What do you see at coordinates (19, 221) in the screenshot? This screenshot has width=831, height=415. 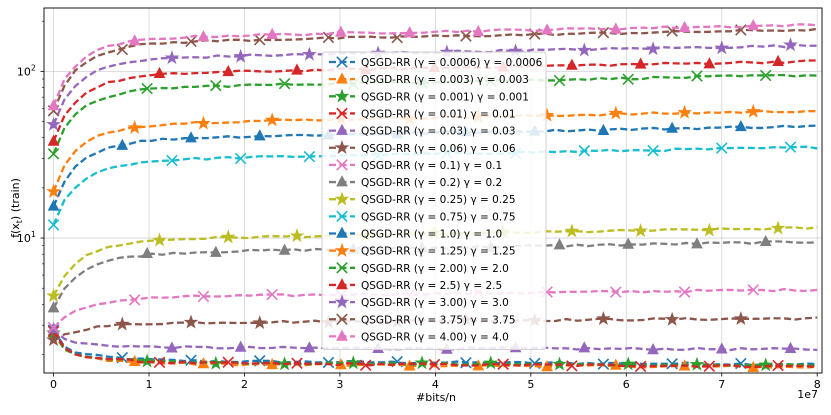 I see `y-axis-label-subscript: t` at bounding box center [19, 221].